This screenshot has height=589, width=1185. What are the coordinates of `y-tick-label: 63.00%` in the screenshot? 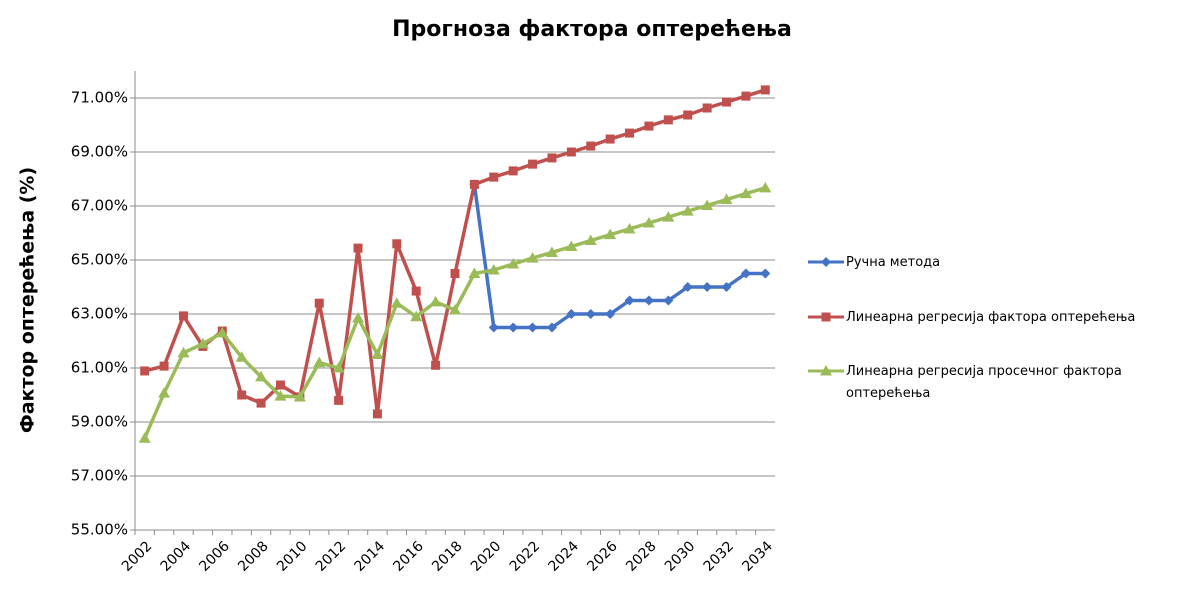 It's located at (99, 314).